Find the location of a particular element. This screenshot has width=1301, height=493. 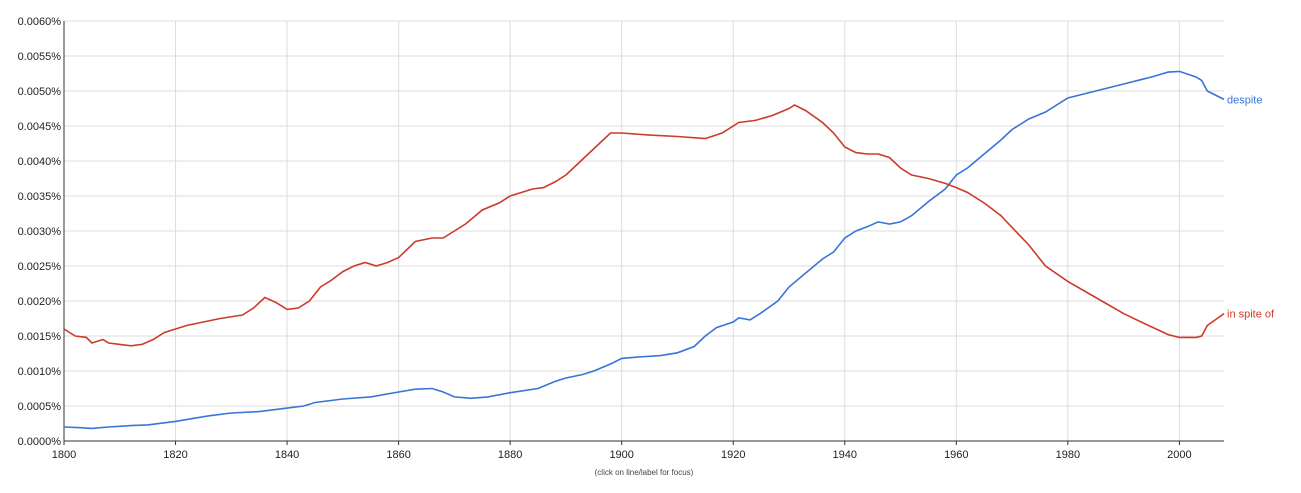

y-tick-label: 0.0000% is located at coordinates (40, 442).